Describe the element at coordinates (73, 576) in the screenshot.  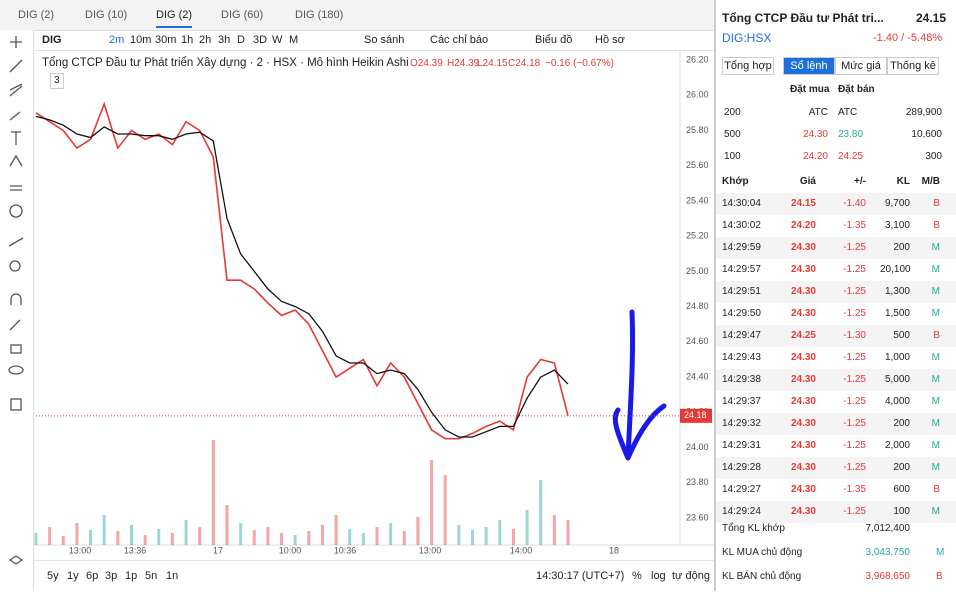
I see `range-button: 1y` at that location.